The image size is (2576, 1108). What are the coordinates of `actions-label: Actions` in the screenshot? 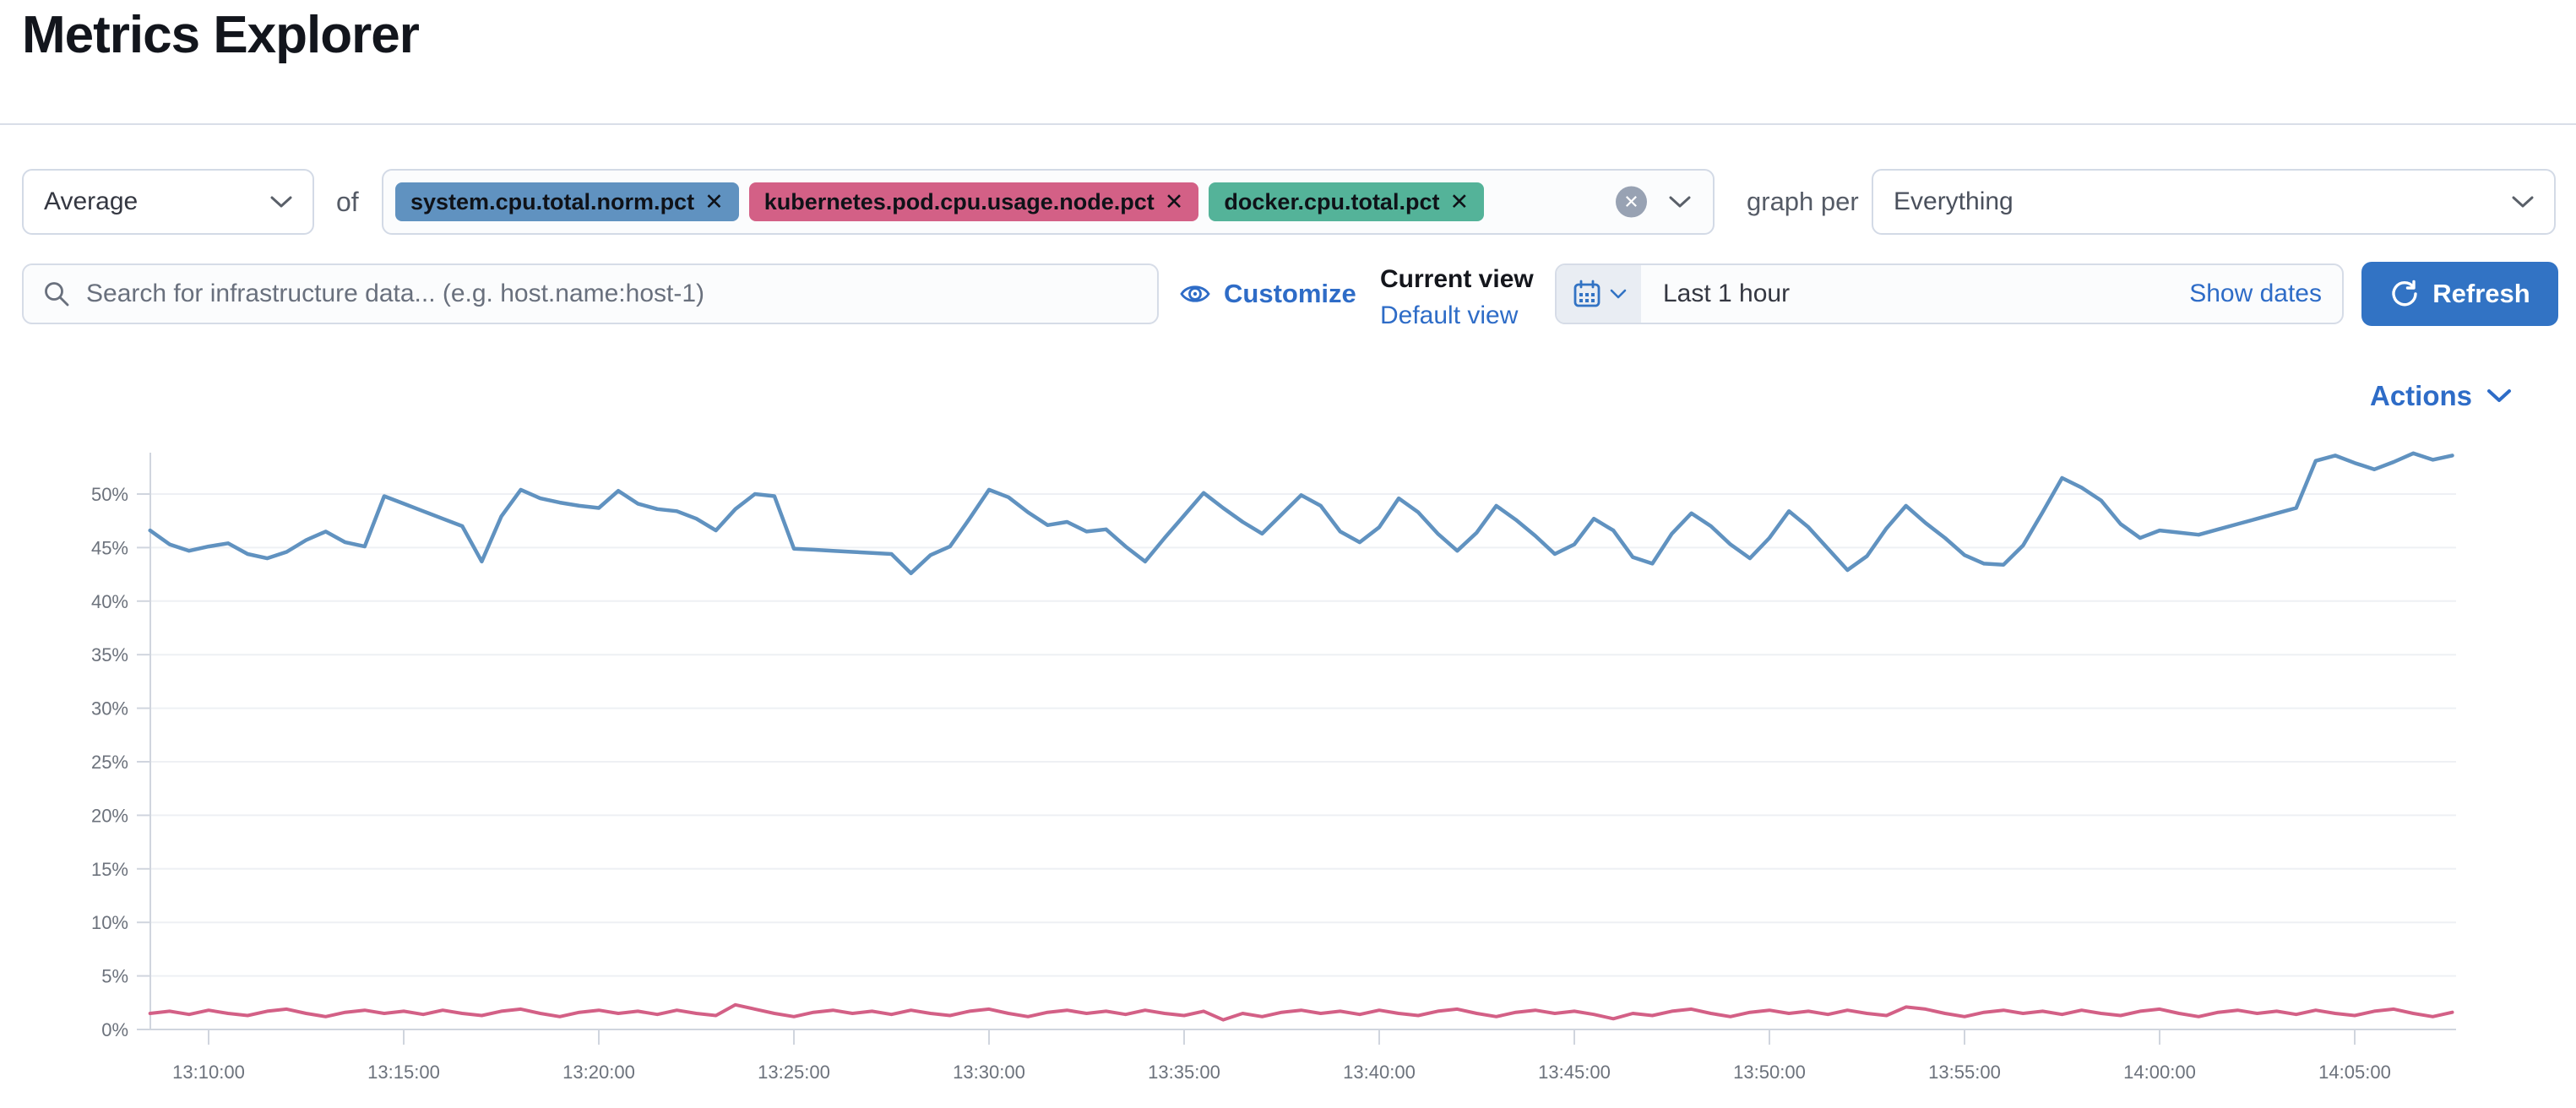 It's located at (2421, 395).